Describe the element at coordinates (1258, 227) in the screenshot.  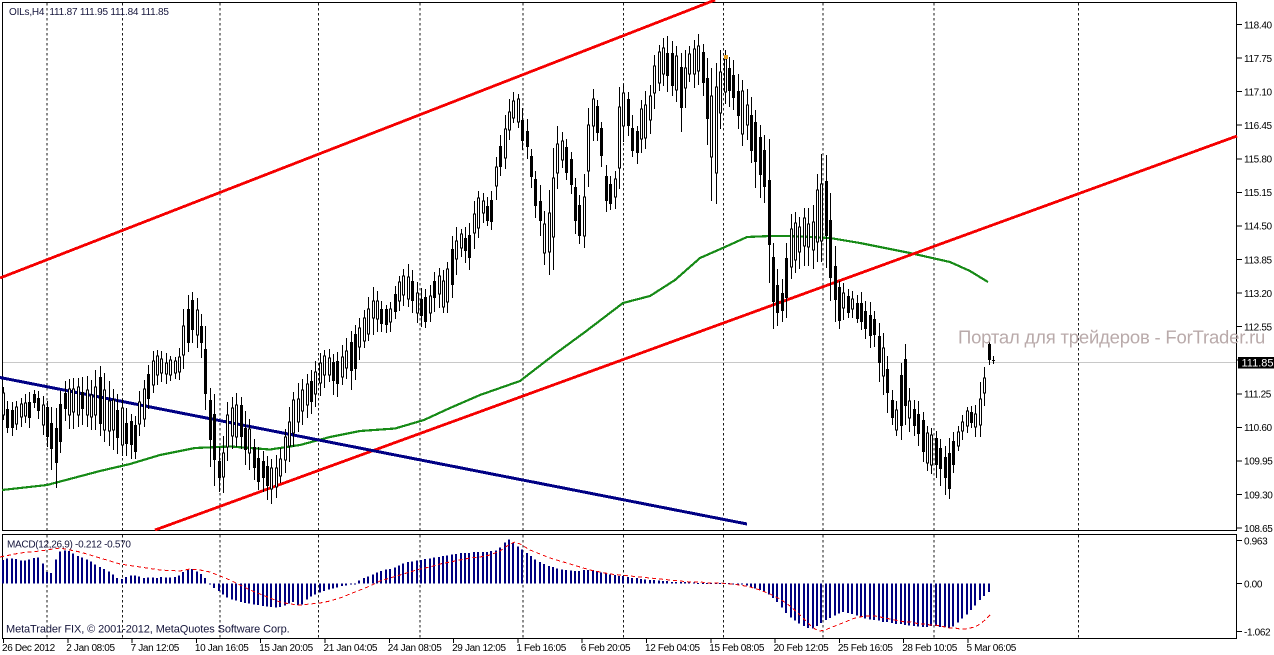
I see `svg-text: 114.50` at that location.